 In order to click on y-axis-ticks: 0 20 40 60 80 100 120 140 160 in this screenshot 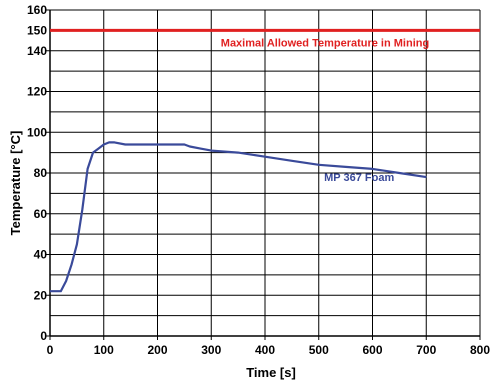, I will do `click(38, 173)`.